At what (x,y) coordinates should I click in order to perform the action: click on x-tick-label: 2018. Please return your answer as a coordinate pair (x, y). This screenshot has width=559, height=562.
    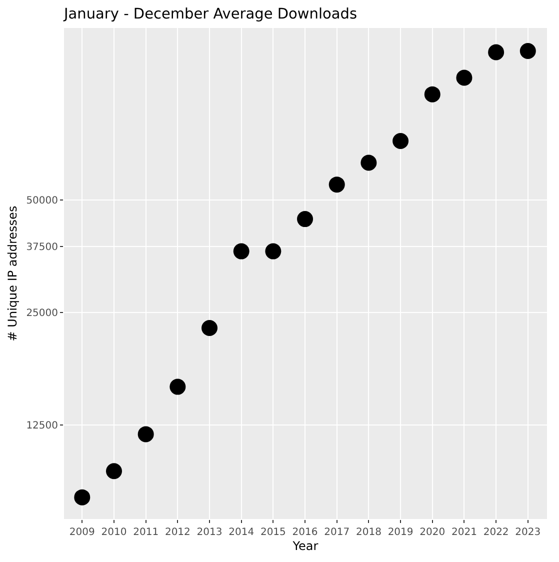
    Looking at the image, I should click on (369, 532).